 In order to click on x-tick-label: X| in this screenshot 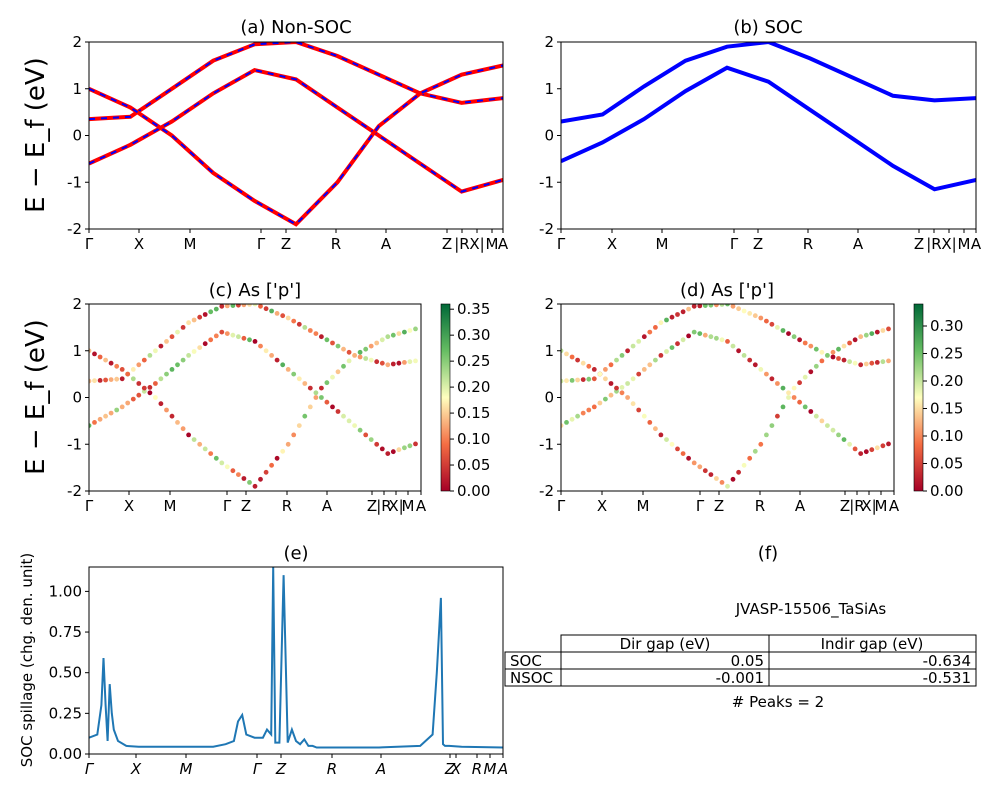, I will do `click(868, 506)`.